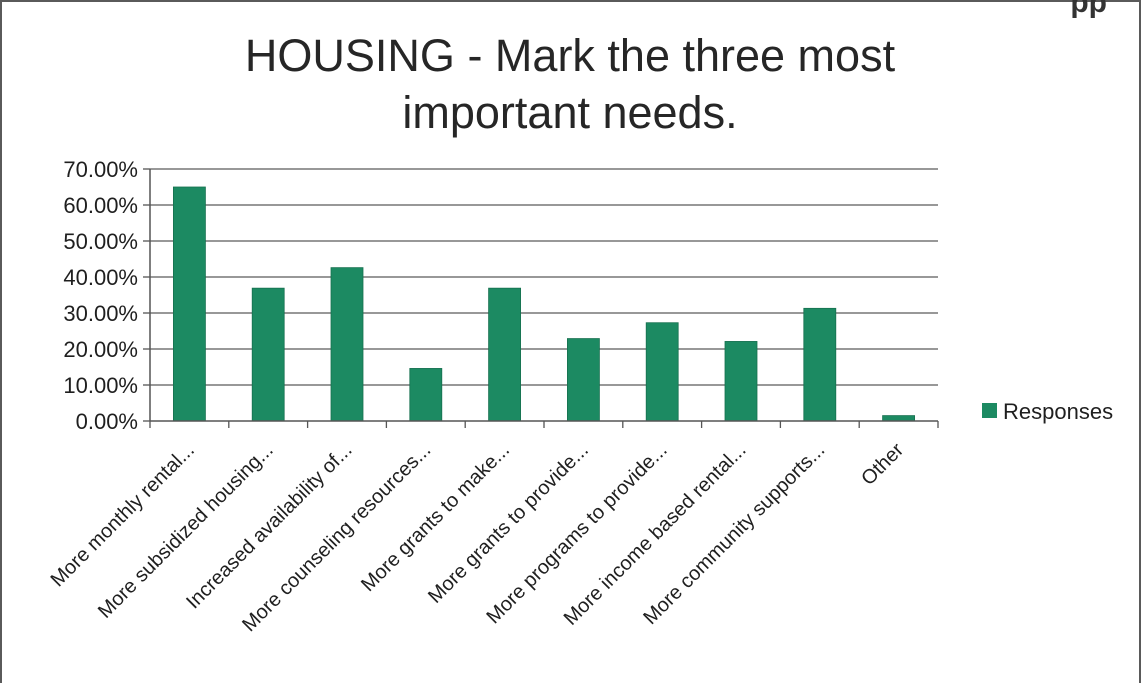 The height and width of the screenshot is (683, 1141). Describe the element at coordinates (100, 349) in the screenshot. I see `y-tick-label: 20.00%` at that location.